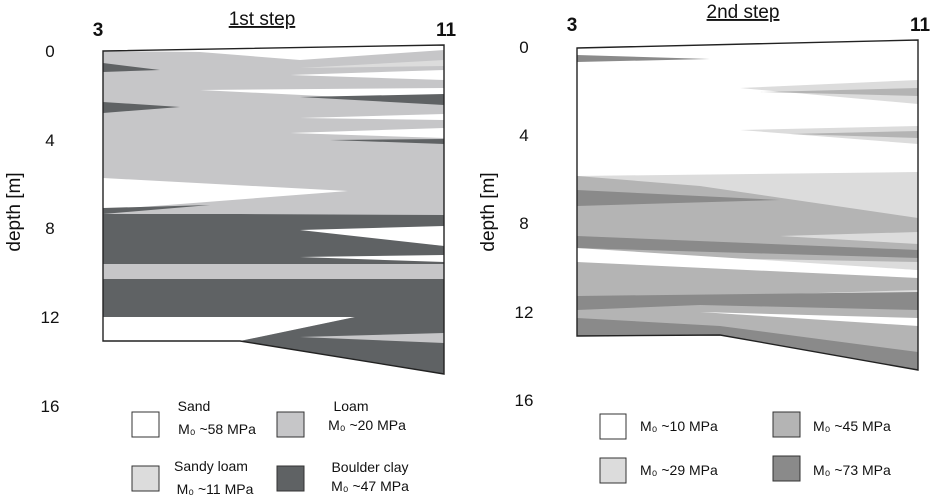 The width and height of the screenshot is (933, 502). I want to click on right-depth-axis-label: depth [m], so click(488, 211).